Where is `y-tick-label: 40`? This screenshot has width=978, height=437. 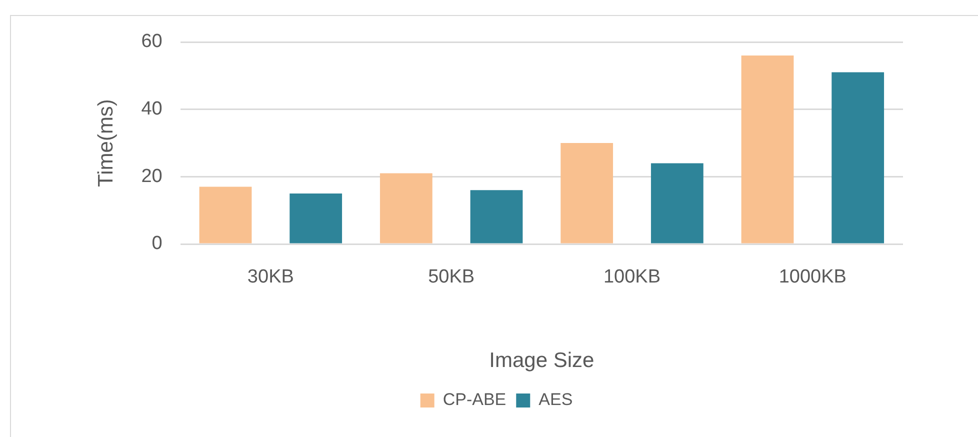 y-tick-label: 40 is located at coordinates (151, 109).